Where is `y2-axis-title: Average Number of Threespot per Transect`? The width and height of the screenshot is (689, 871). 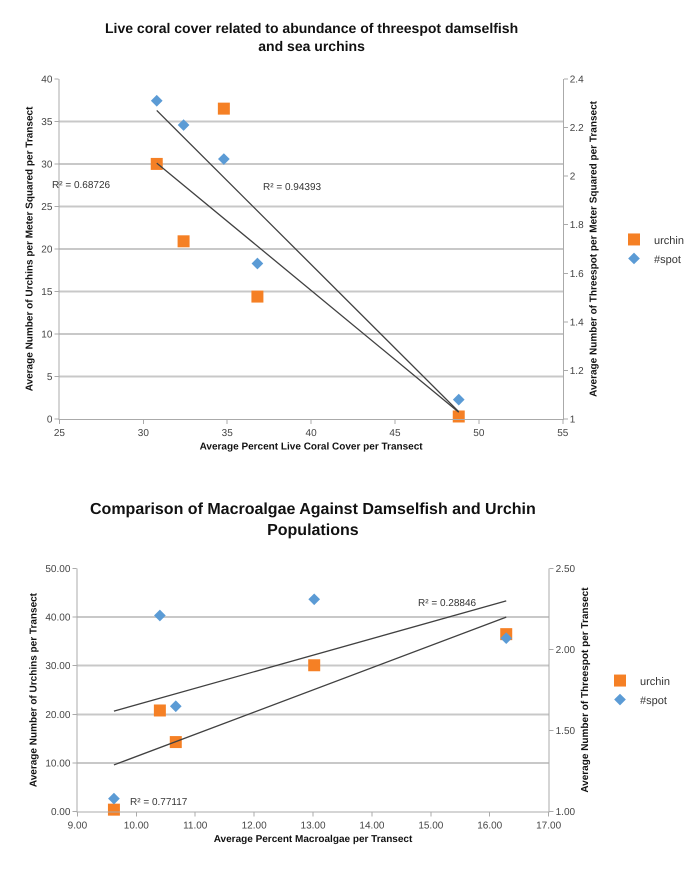
y2-axis-title: Average Number of Threespot per Transect is located at coordinates (586, 689).